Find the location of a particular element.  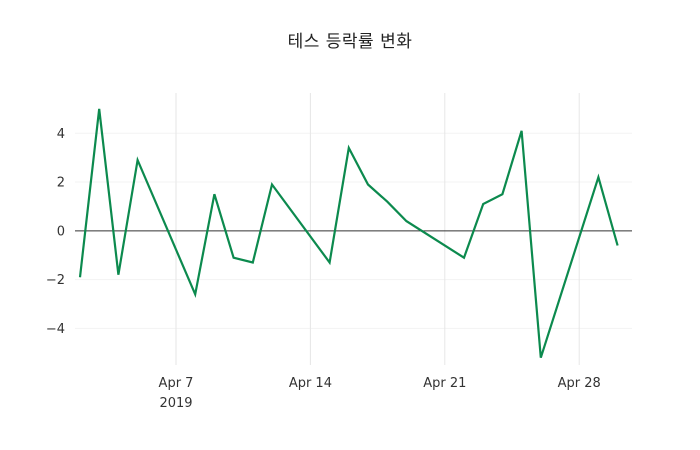

x-tick-label: Apr 28 is located at coordinates (579, 383).